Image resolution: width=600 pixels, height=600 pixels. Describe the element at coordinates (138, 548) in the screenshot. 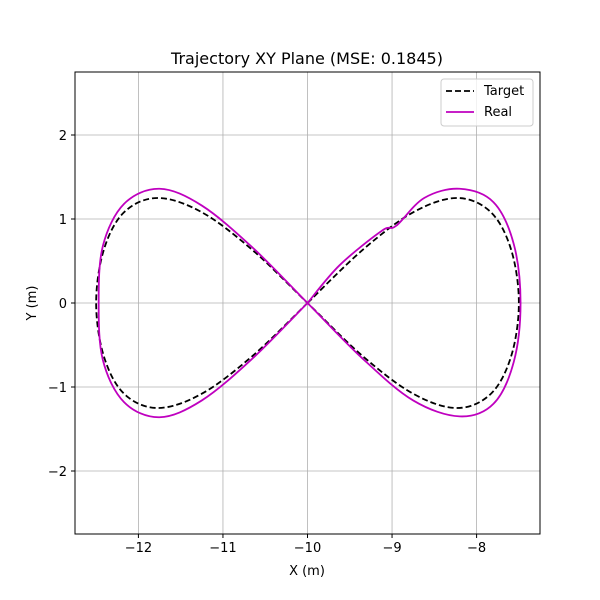

I see `x-tick-label: −12` at that location.